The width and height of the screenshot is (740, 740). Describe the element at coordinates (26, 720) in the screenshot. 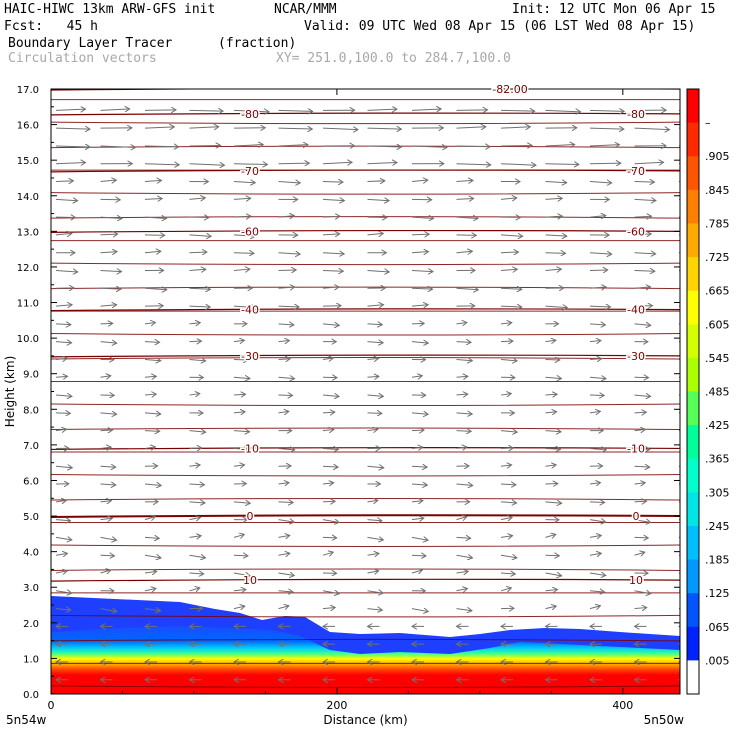

I see `x-endpoint-left: 5n54w` at that location.